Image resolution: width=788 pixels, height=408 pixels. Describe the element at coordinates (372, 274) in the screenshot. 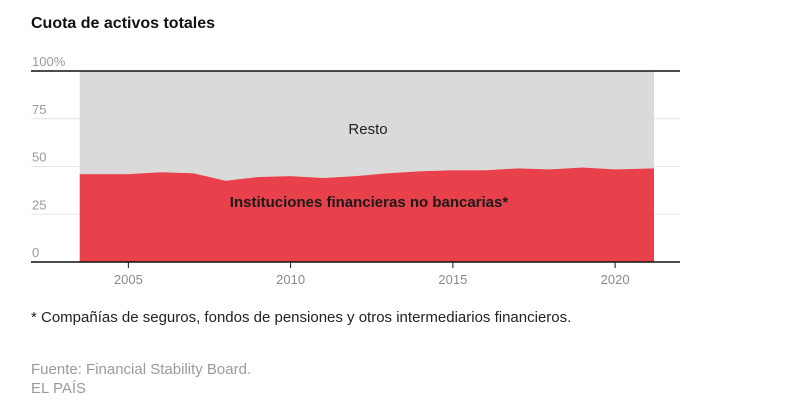

I see `x-tick-labels: 2005 2010 2015 2020` at that location.